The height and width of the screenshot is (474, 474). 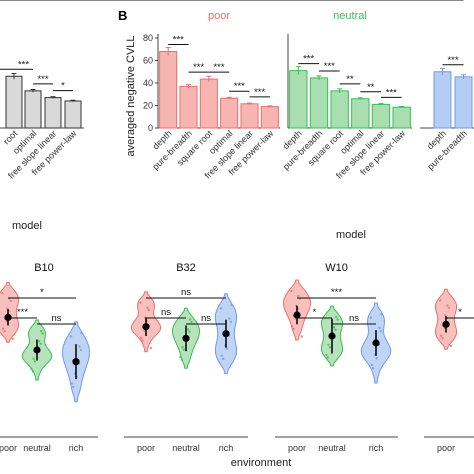 I want to click on violin-panel-title: B32, so click(x=186, y=268).